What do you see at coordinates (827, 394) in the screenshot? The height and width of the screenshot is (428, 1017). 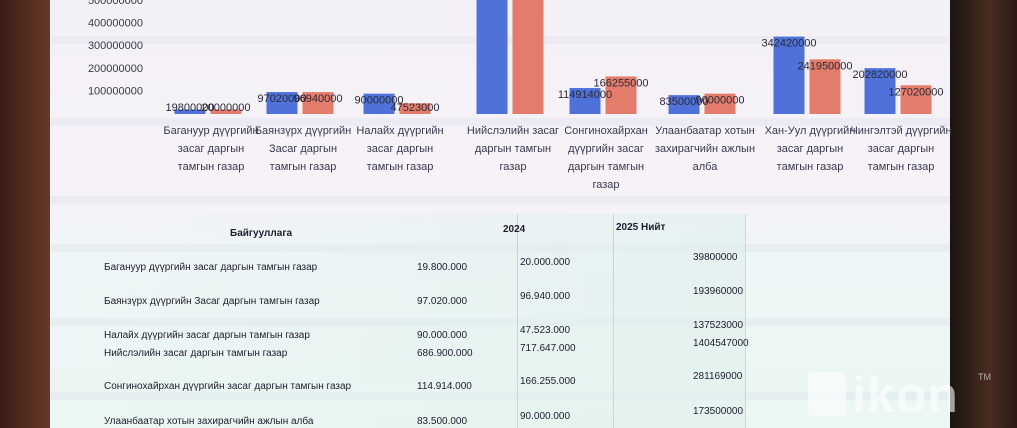 I see `ikon-logo-icon` at bounding box center [827, 394].